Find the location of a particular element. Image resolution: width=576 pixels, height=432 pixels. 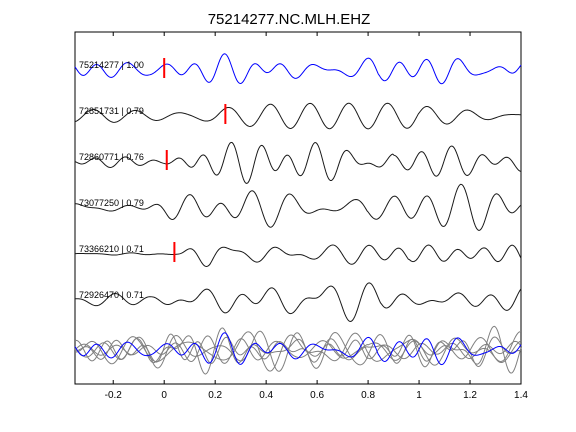

trace-label: 75214277 | 1.00 is located at coordinates (111, 65).